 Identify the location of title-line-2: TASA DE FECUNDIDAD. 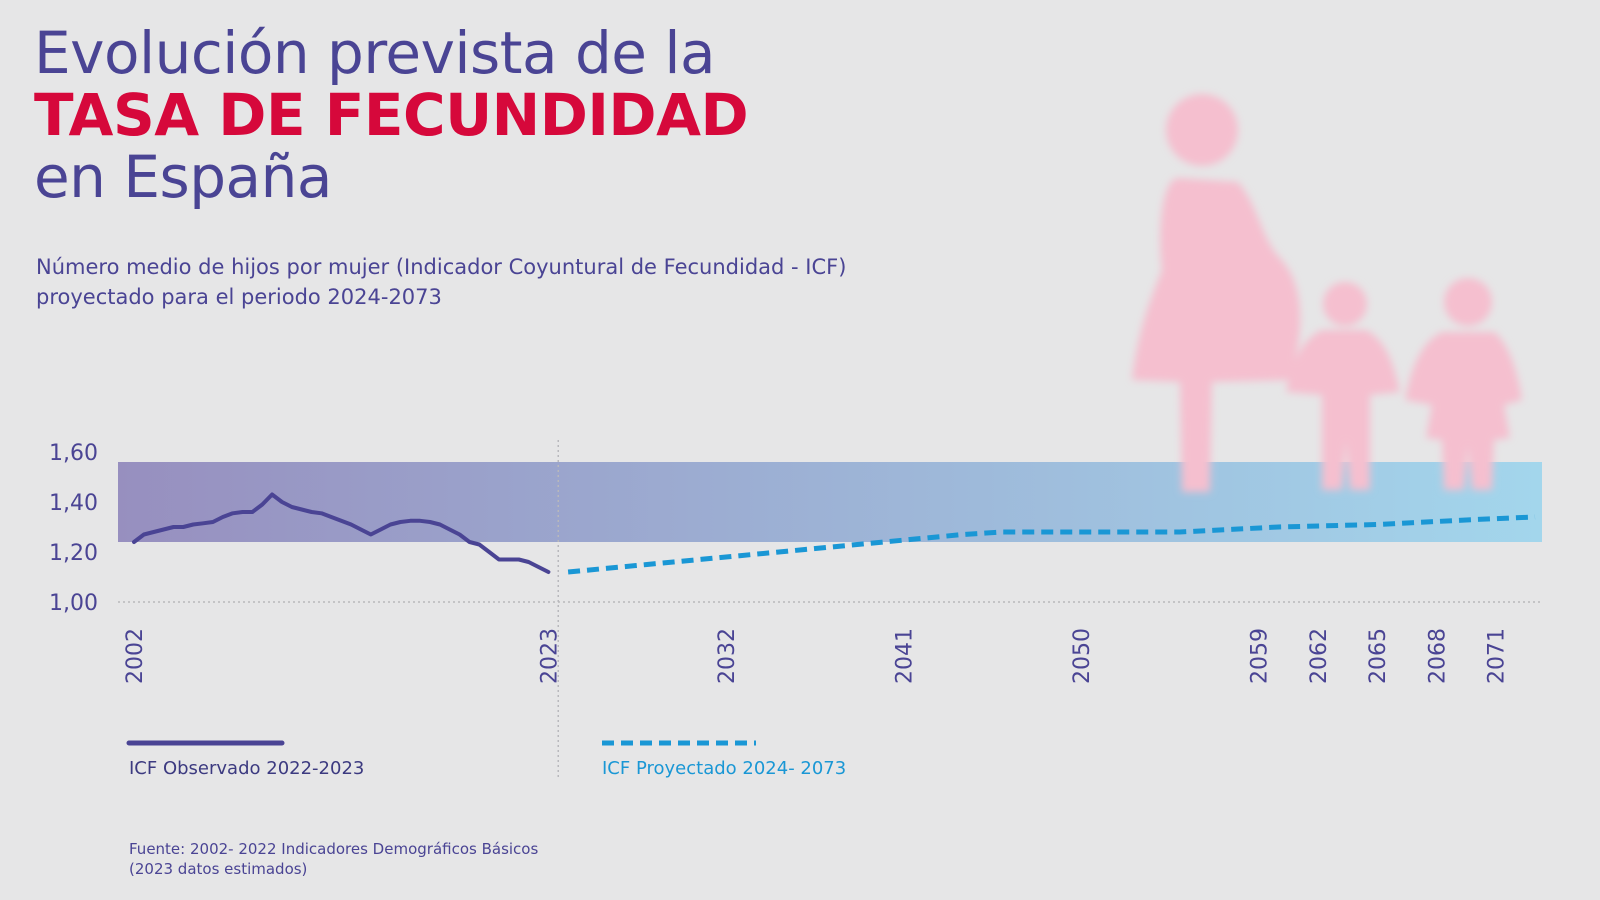
(391, 115).